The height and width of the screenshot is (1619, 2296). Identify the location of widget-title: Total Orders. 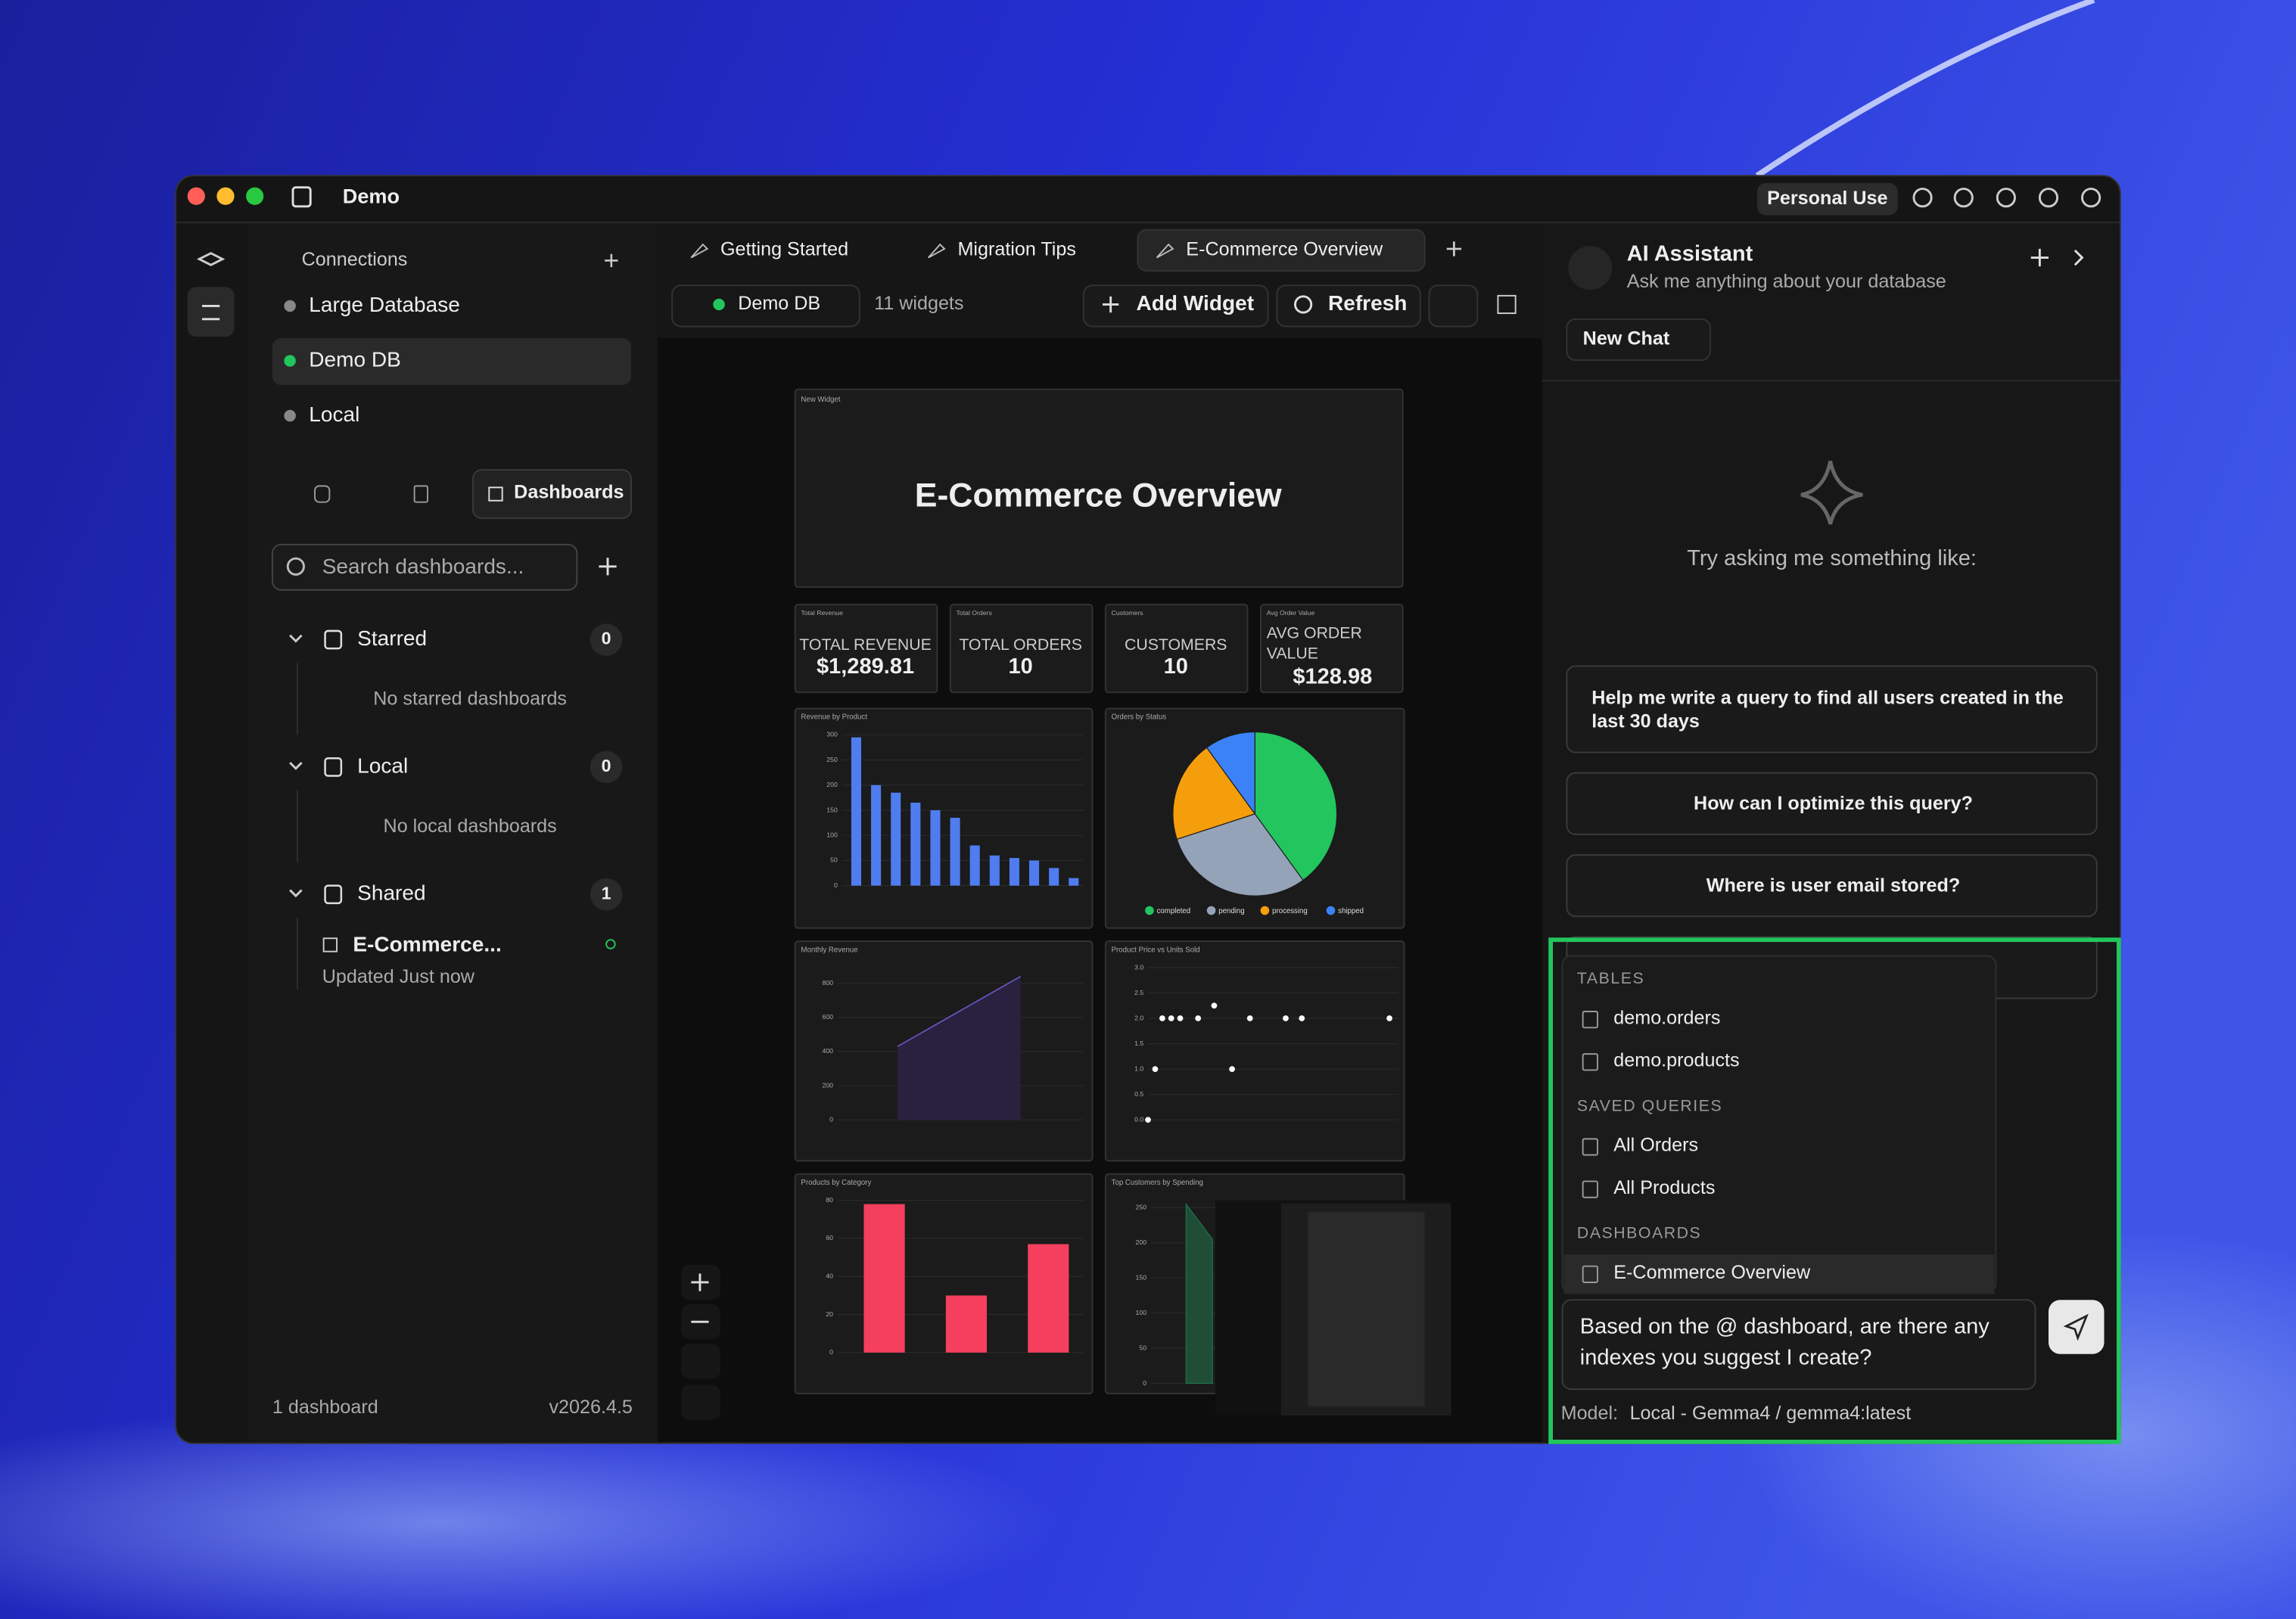
(975, 613).